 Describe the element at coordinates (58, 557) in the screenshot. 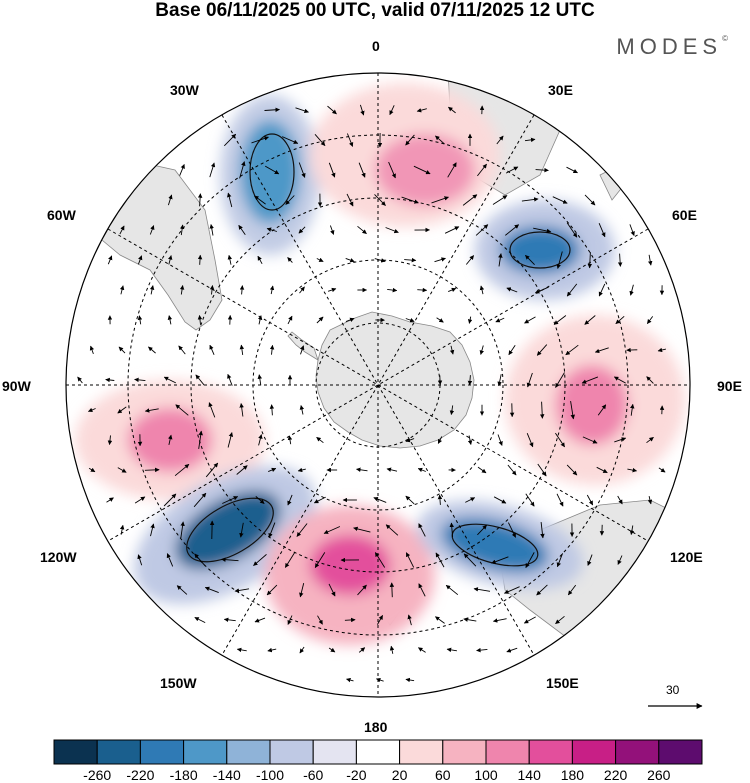

I see `lon-label-120w: 120W` at that location.